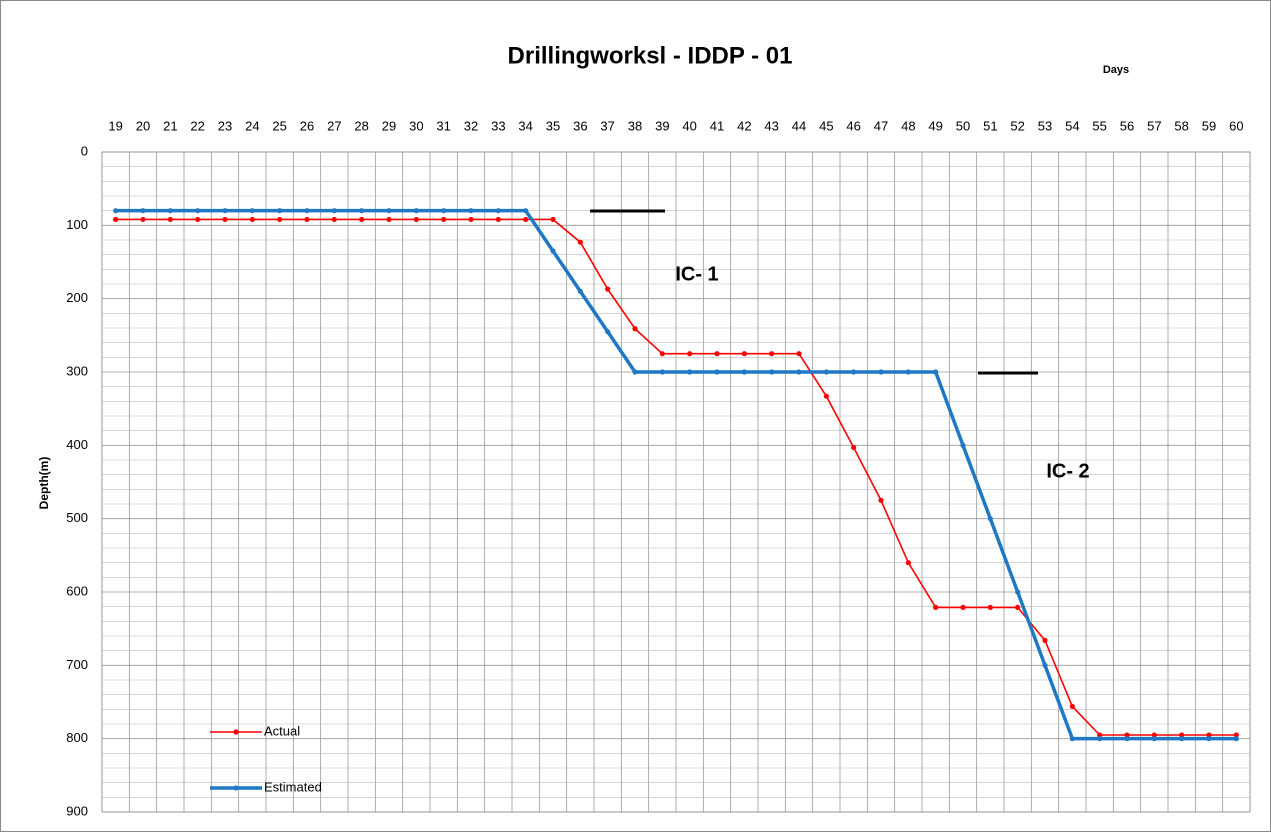 This screenshot has height=832, width=1271. Describe the element at coordinates (990, 125) in the screenshot. I see `x-tick-label: 51` at that location.